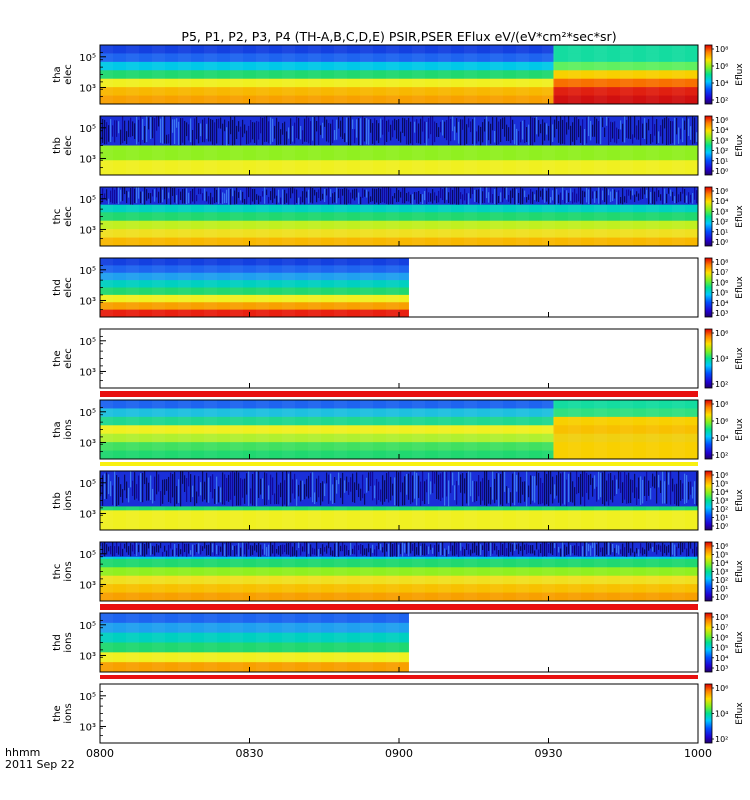 This screenshot has height=800, width=750. What do you see at coordinates (398, 361) in the screenshot?
I see `panel-the-elec: 10⁵ 10³ the elec 10⁶ 10⁴ 10² Eflux` at bounding box center [398, 361].